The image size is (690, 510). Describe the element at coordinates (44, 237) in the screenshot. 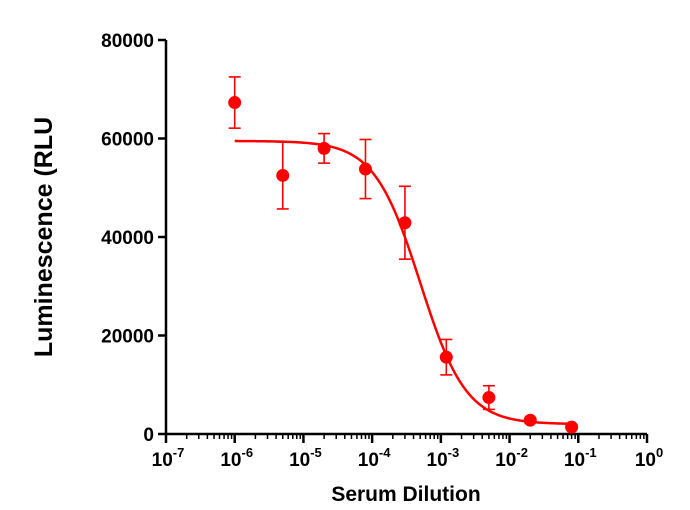

I see `y-axis-title: Luminescence (RLU` at that location.